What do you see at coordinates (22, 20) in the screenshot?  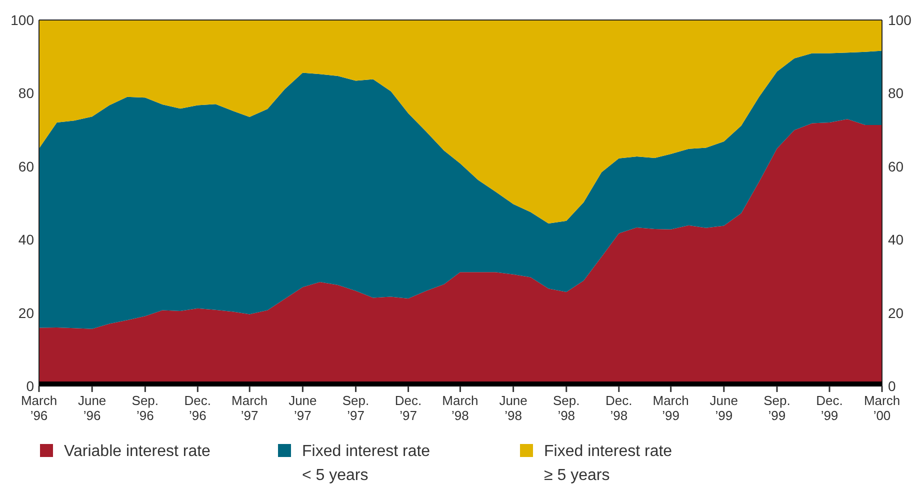 I see `y-tick-label: 100` at bounding box center [22, 20].